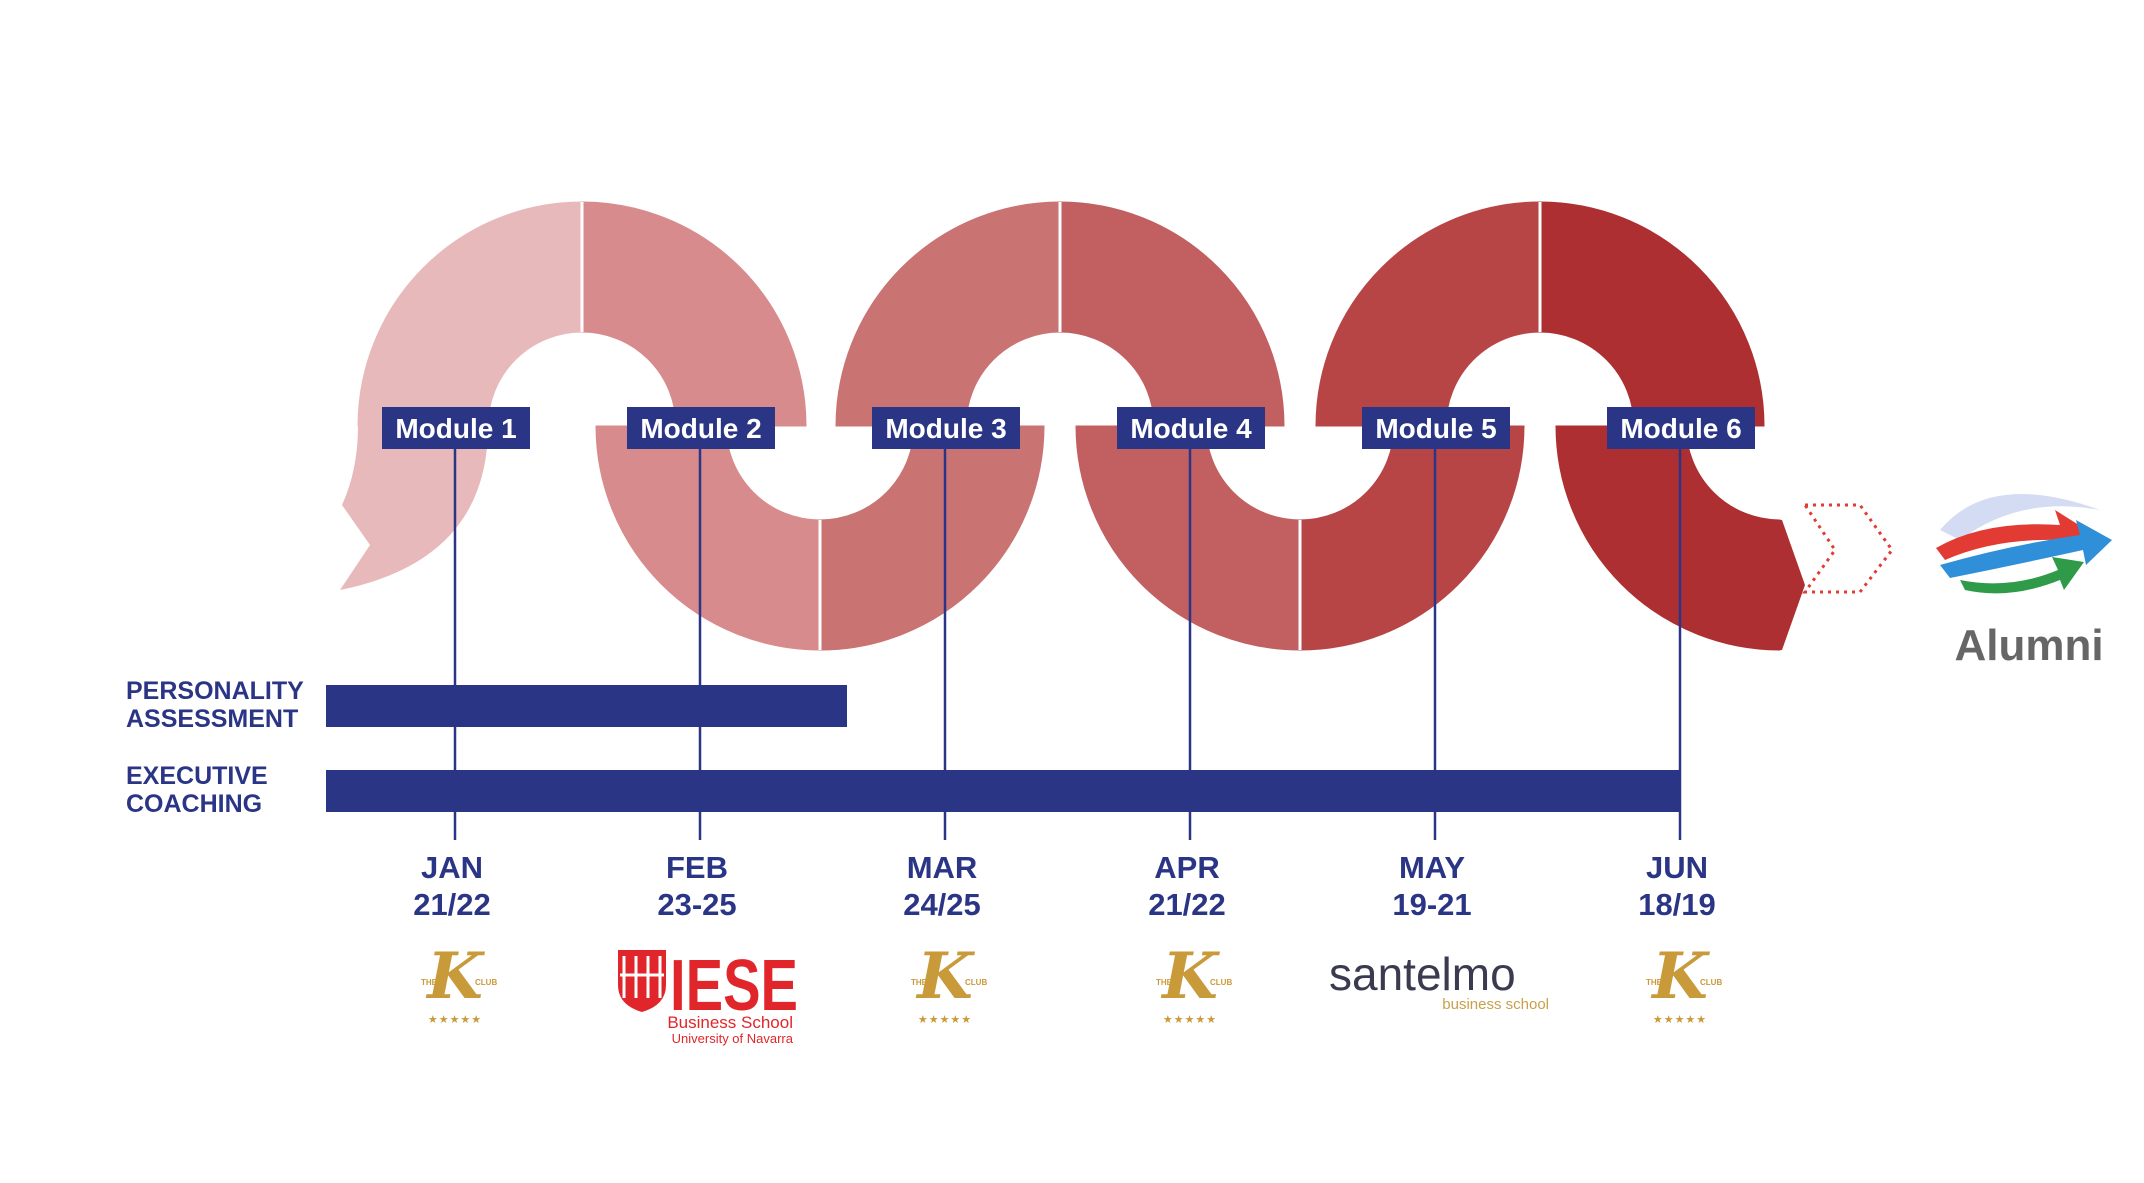 The image size is (2144, 1183). Describe the element at coordinates (215, 691) in the screenshot. I see `track-label-line1: PERSONALITY` at that location.